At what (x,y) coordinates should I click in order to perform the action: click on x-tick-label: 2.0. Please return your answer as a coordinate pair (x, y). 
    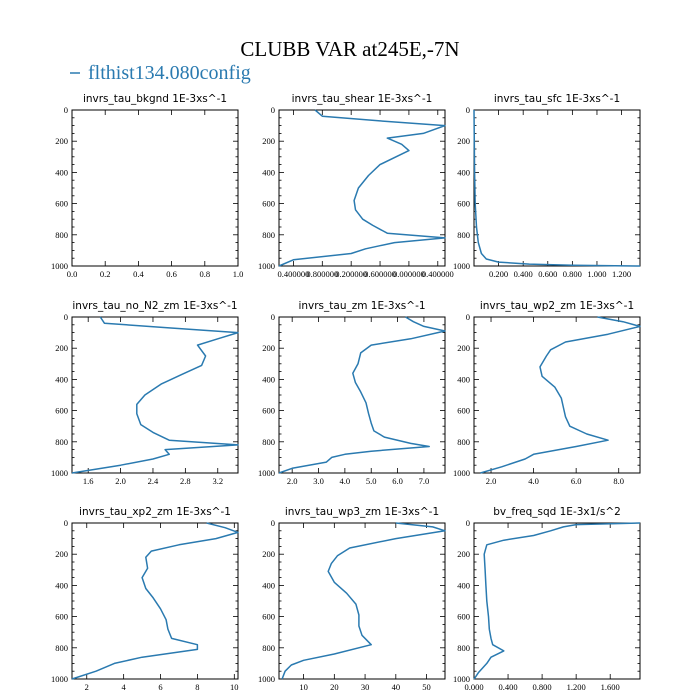
    Looking at the image, I should click on (292, 481).